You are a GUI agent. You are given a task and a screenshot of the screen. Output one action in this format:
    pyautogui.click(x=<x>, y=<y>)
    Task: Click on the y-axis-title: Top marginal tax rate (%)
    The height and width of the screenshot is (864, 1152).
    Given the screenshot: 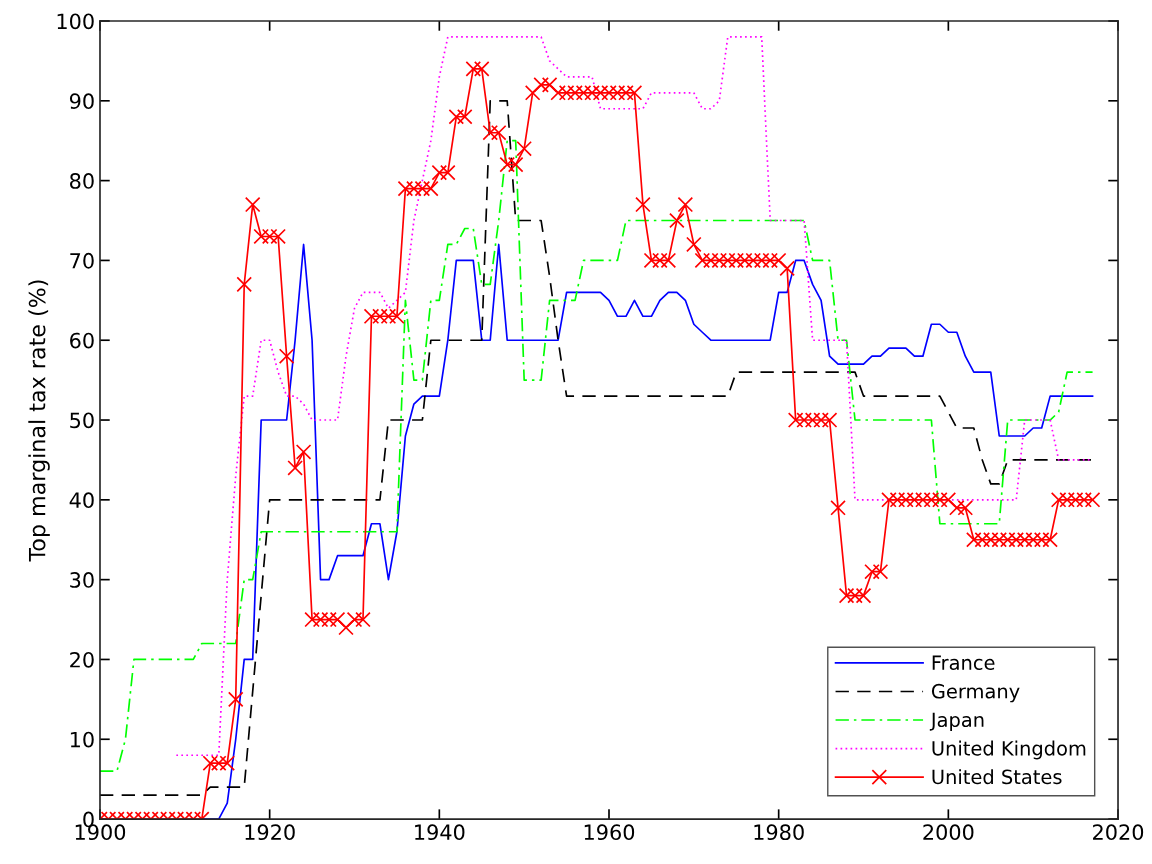 What is the action you would take?
    pyautogui.click(x=39, y=421)
    